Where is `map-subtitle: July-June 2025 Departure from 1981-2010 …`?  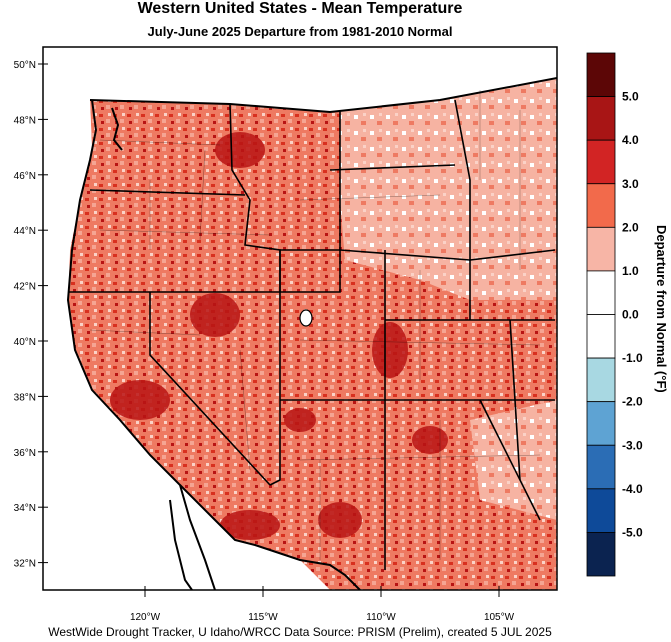 map-subtitle: July-June 2025 Departure from 1981-2010 … is located at coordinates (300, 31).